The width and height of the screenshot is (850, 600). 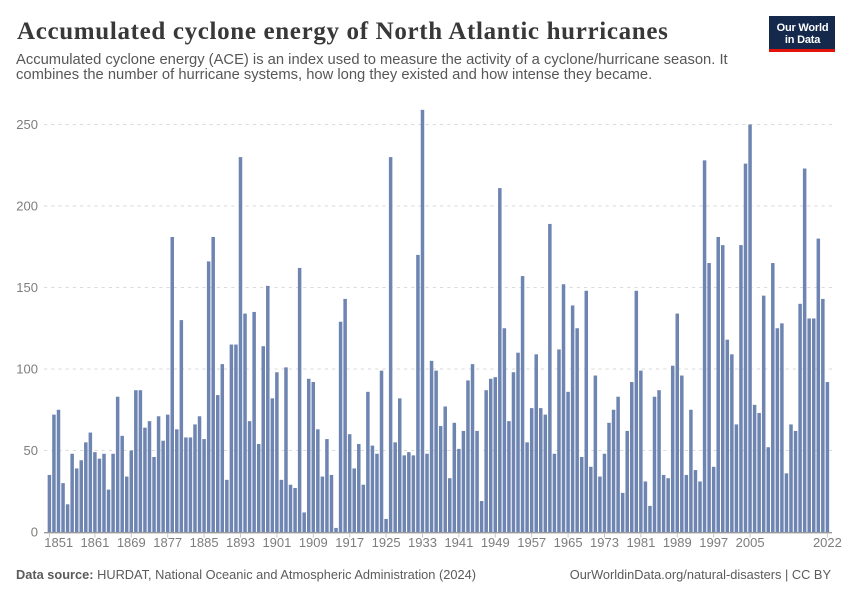 I want to click on svg-text: 1933, so click(x=422, y=542).